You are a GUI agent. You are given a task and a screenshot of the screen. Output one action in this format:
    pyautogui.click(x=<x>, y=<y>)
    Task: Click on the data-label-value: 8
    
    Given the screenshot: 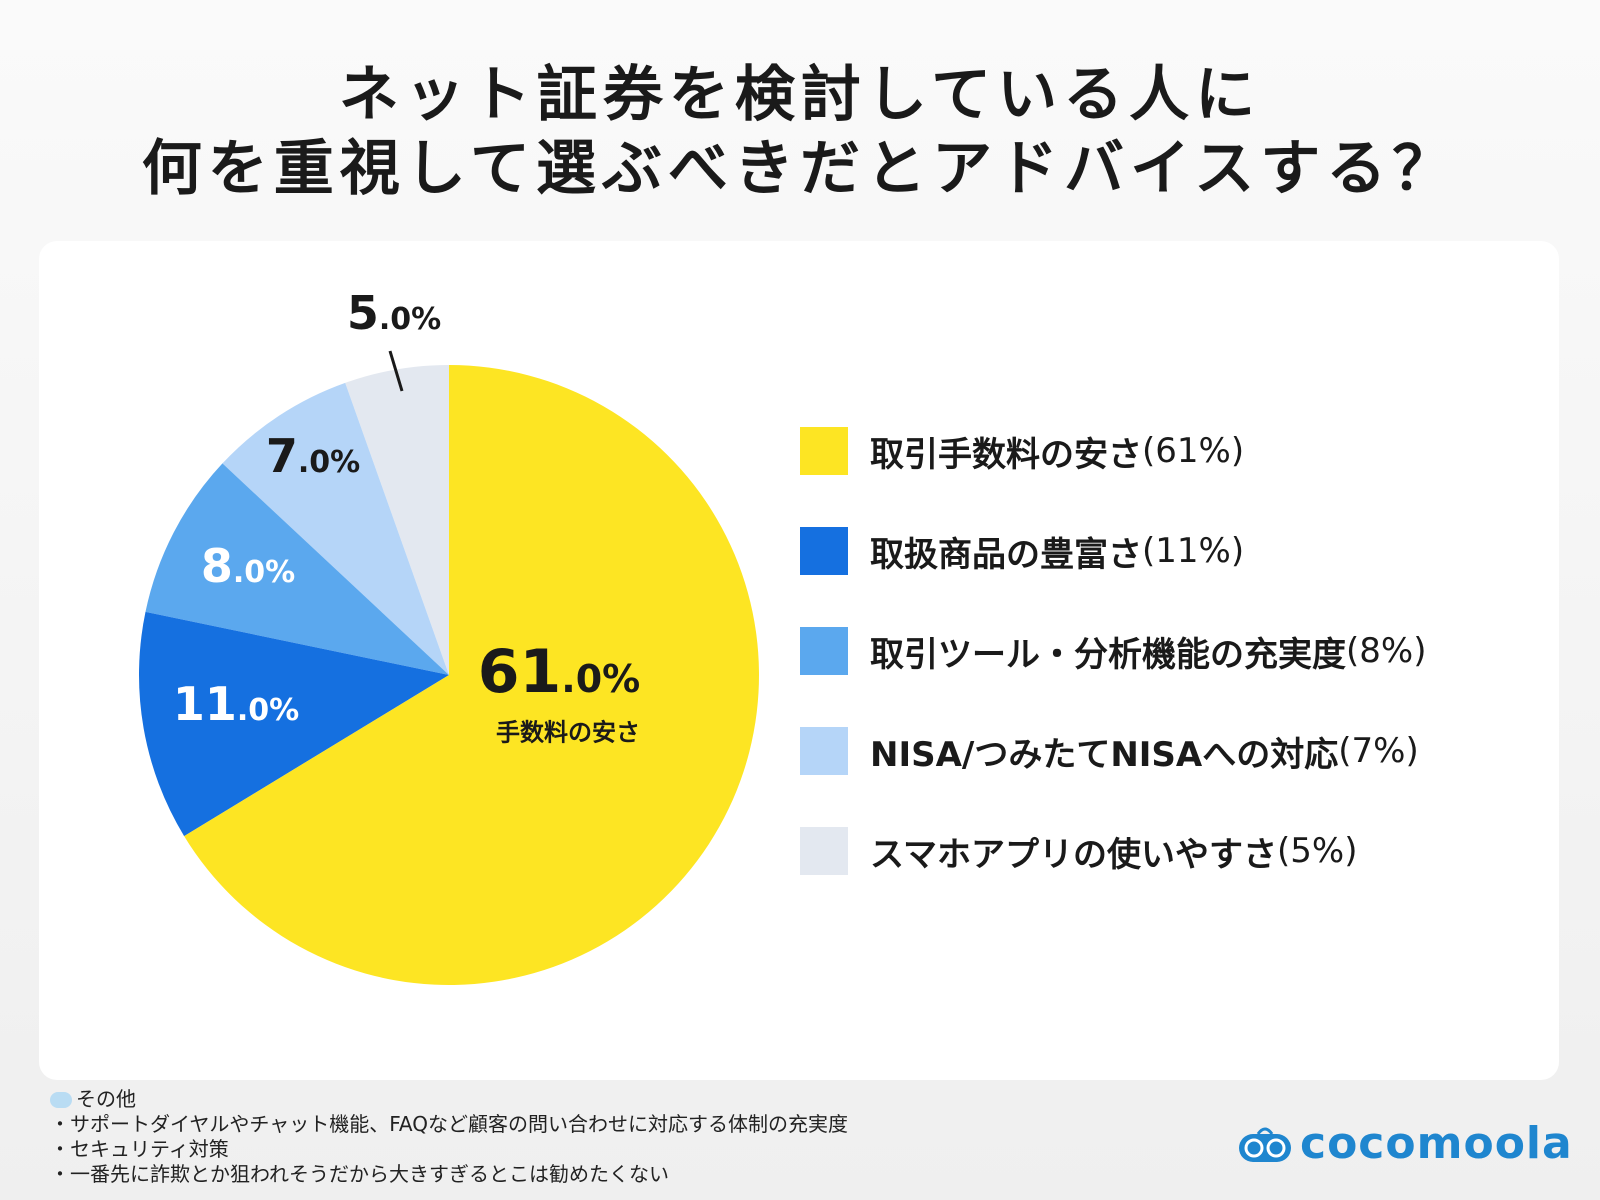 What is the action you would take?
    pyautogui.click(x=216, y=566)
    